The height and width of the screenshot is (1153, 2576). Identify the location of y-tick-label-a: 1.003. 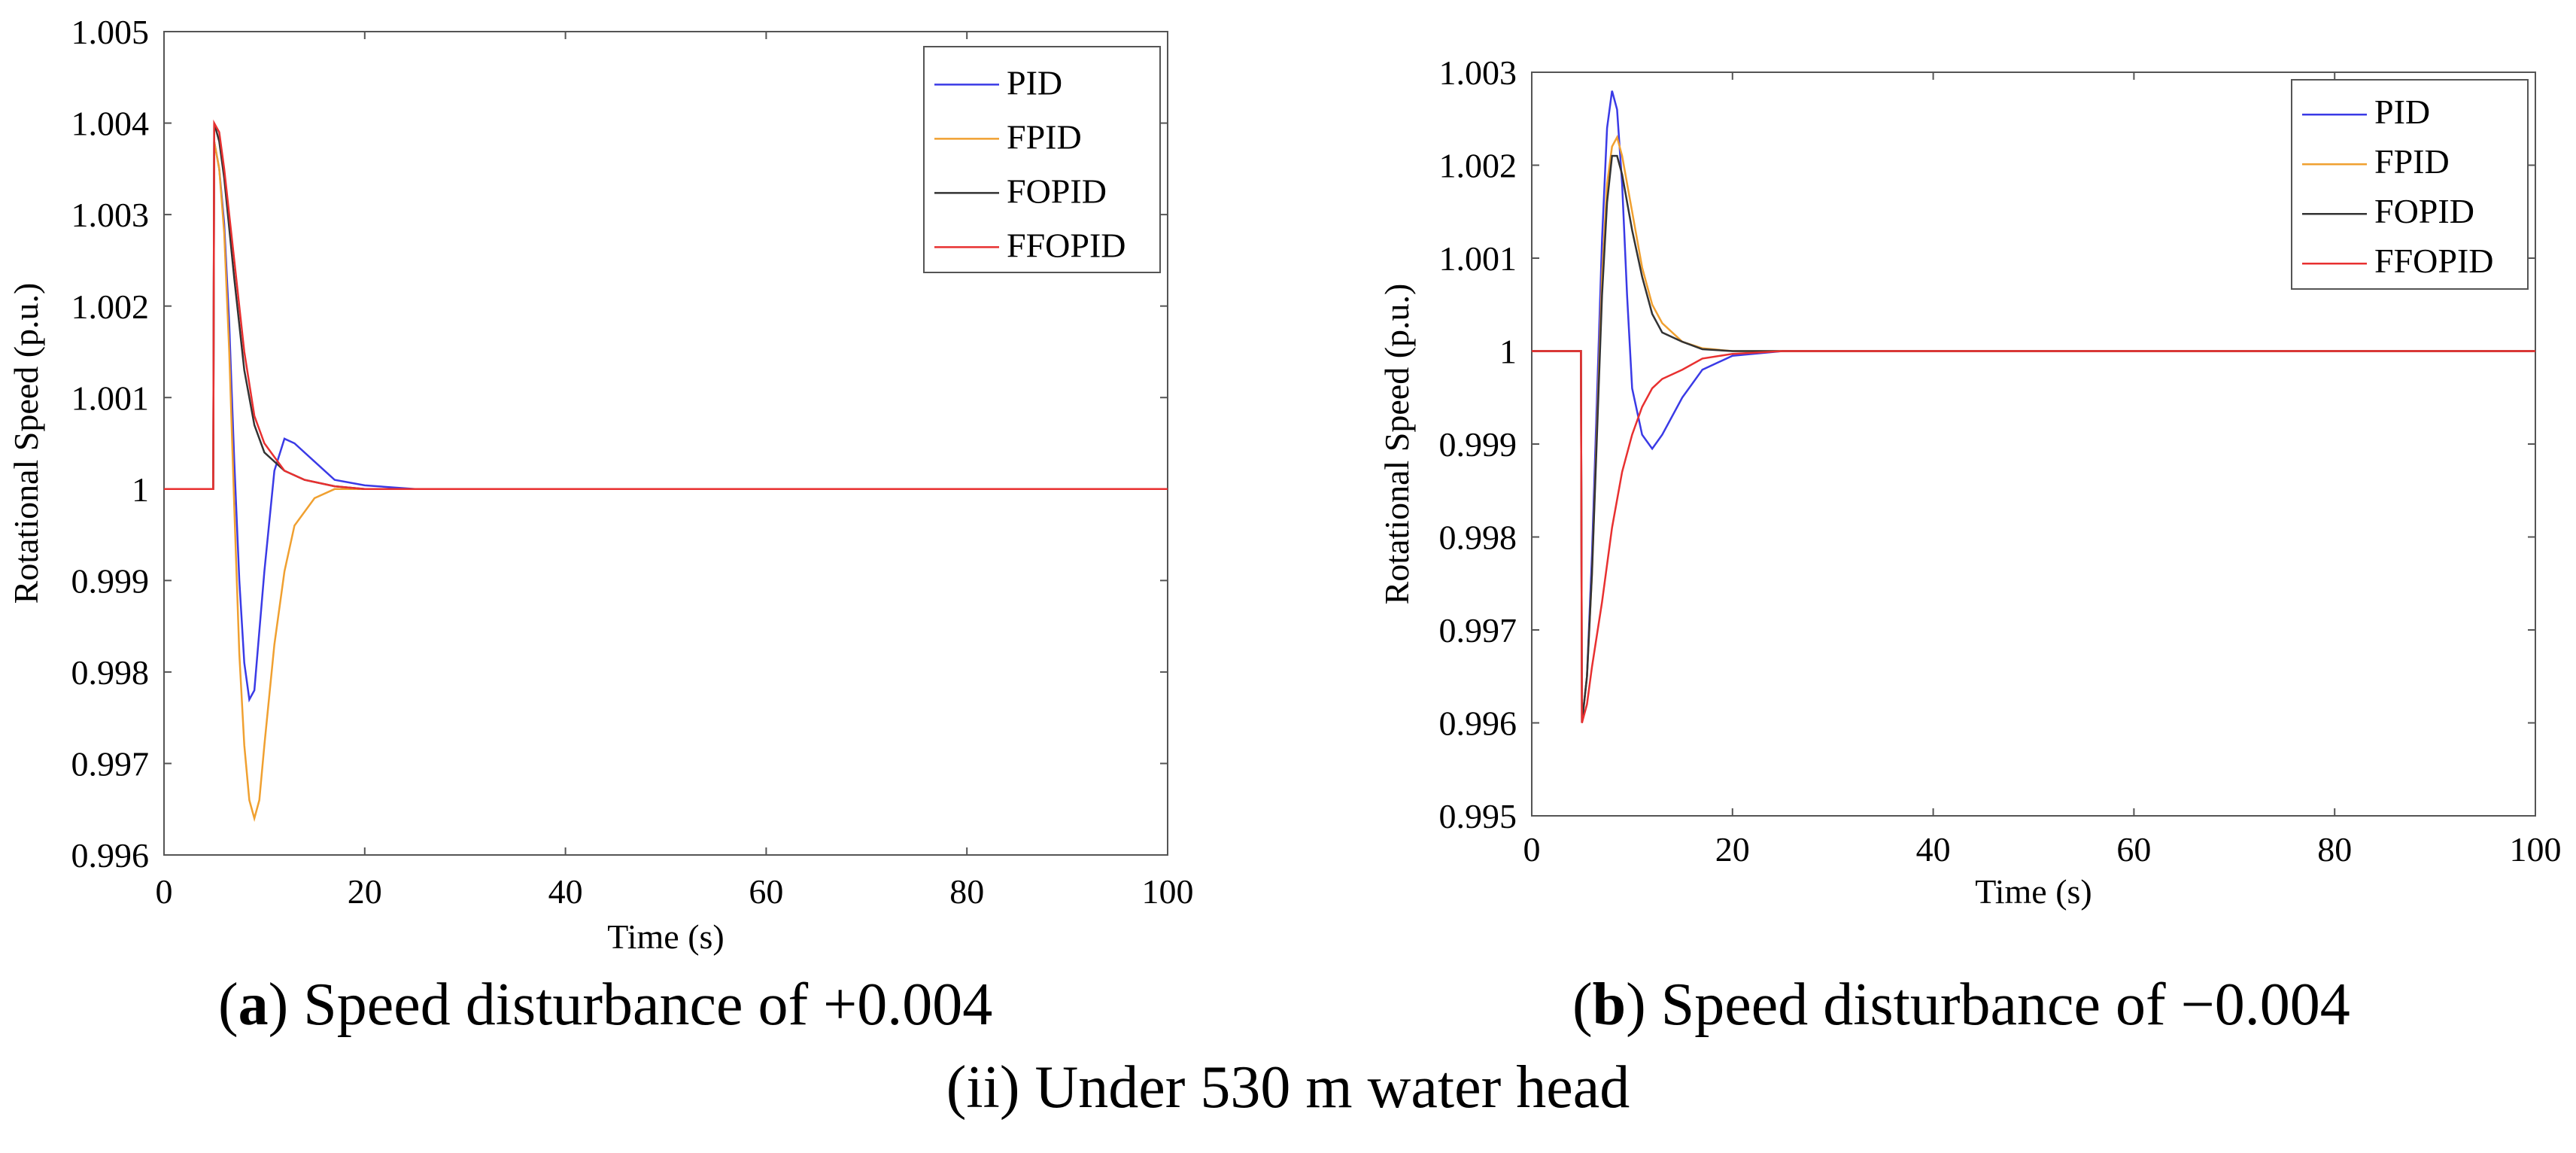
(110, 215).